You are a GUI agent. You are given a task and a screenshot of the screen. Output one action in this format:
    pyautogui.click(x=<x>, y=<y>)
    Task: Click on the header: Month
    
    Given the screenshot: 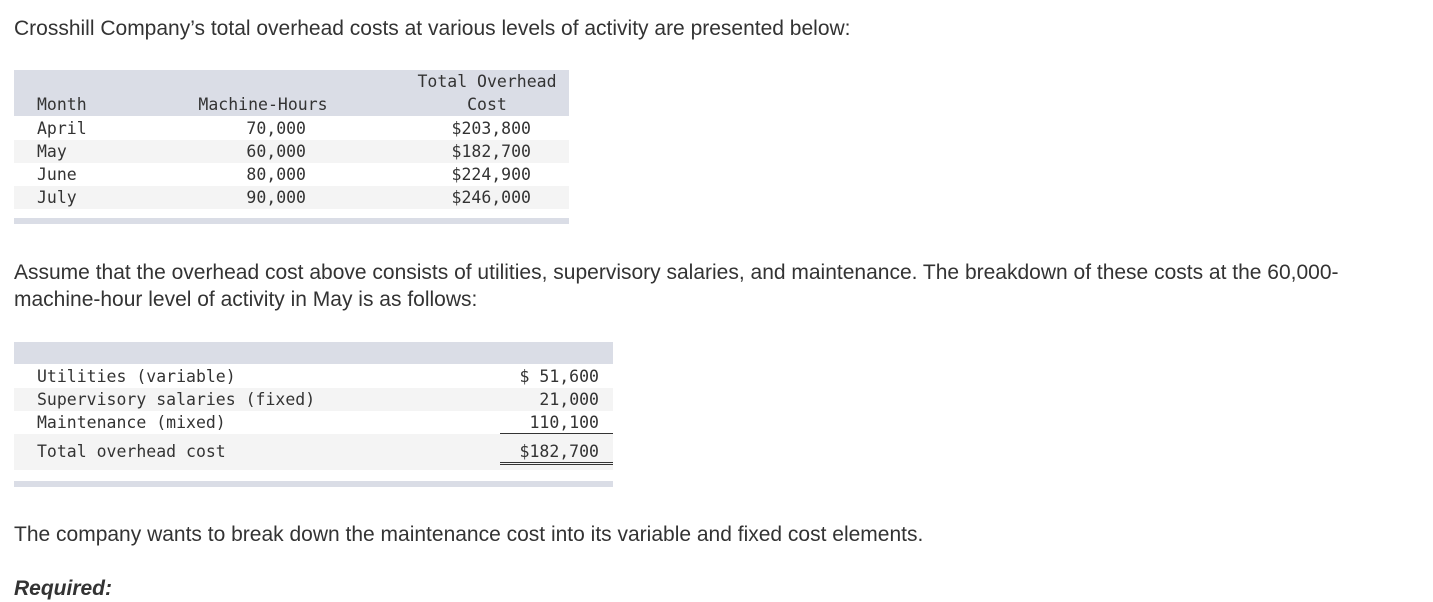 What is the action you would take?
    pyautogui.click(x=62, y=104)
    